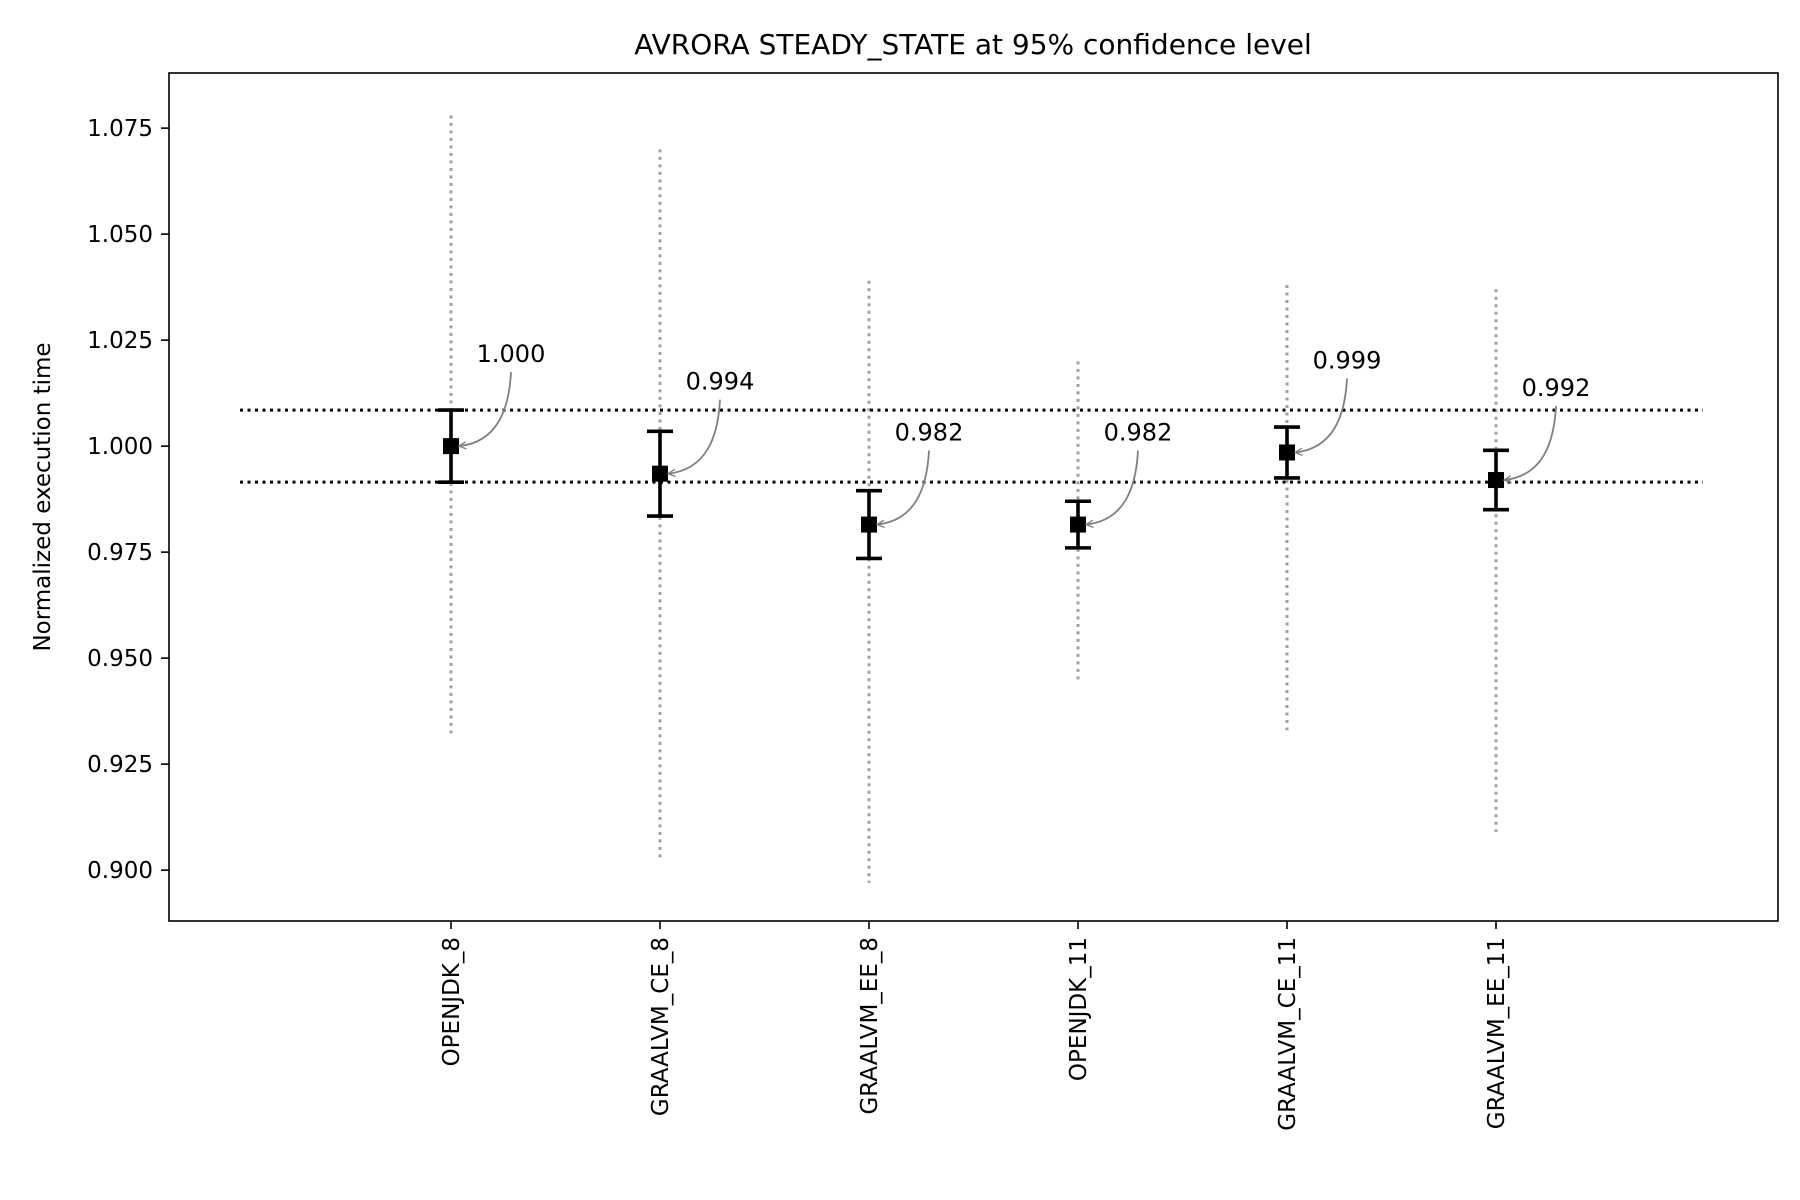 The width and height of the screenshot is (1800, 1200). I want to click on value-annotation: 0.999, so click(1347, 360).